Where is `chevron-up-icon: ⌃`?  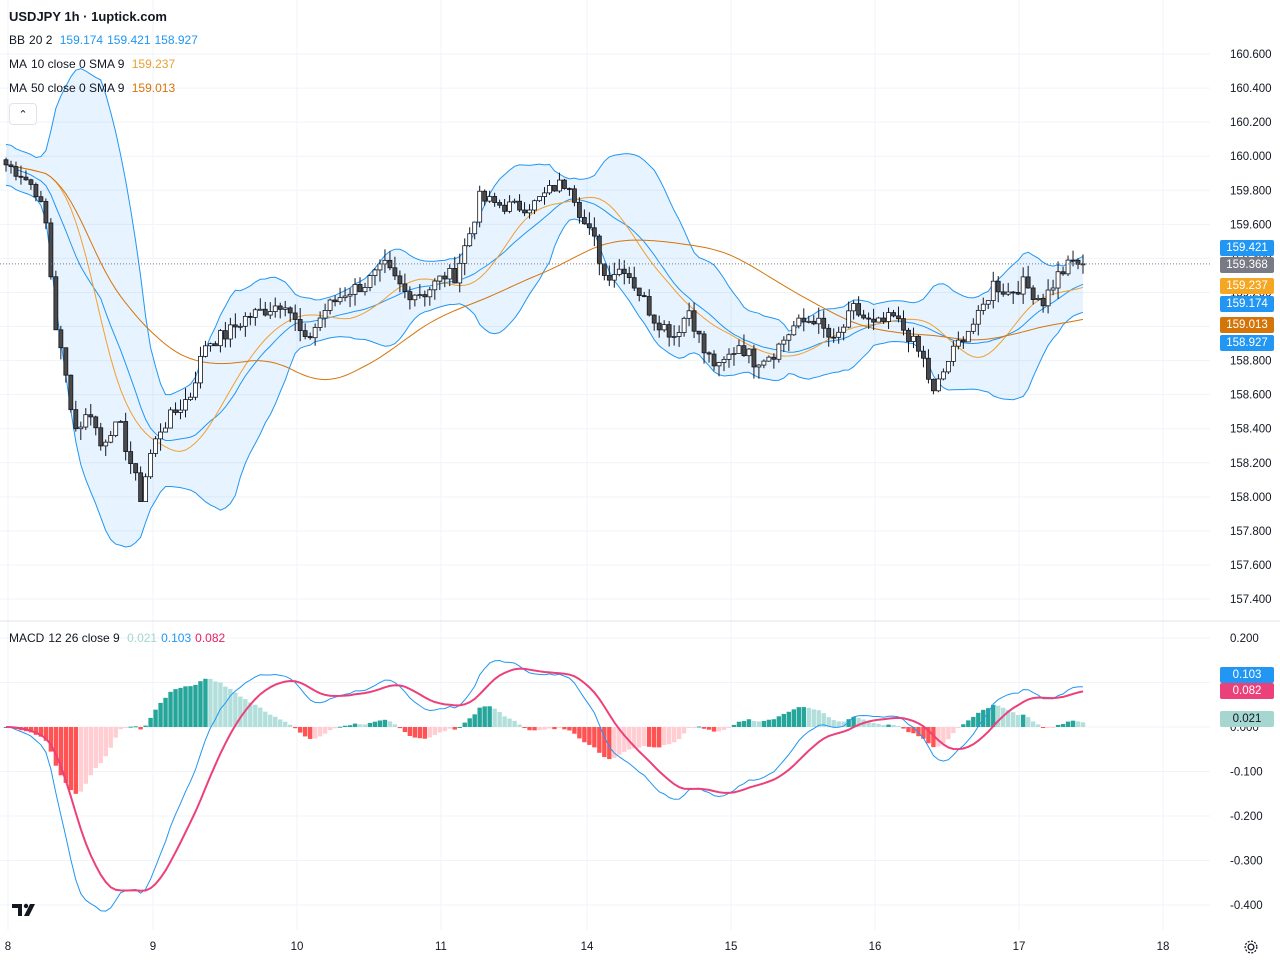 chevron-up-icon: ⌃ is located at coordinates (23, 114).